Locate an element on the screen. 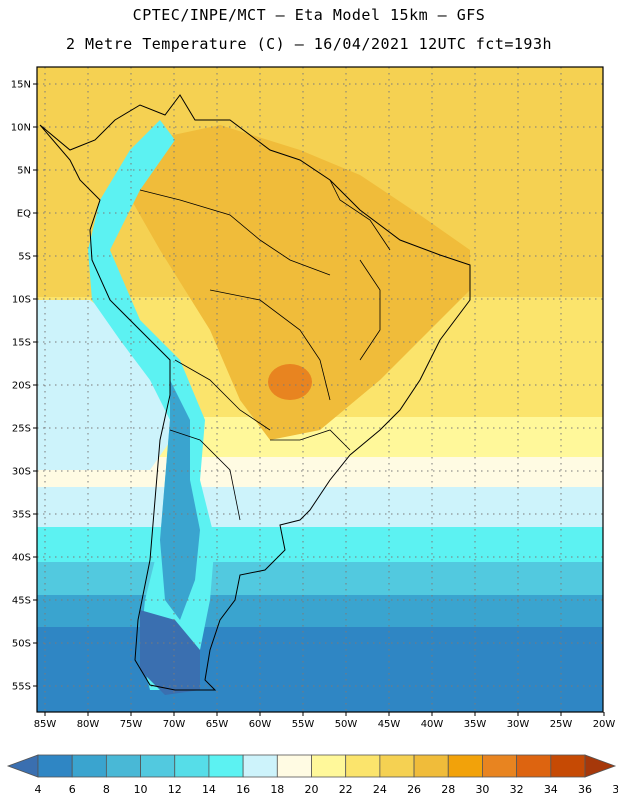  lat-label: 20S is located at coordinates (21, 386).